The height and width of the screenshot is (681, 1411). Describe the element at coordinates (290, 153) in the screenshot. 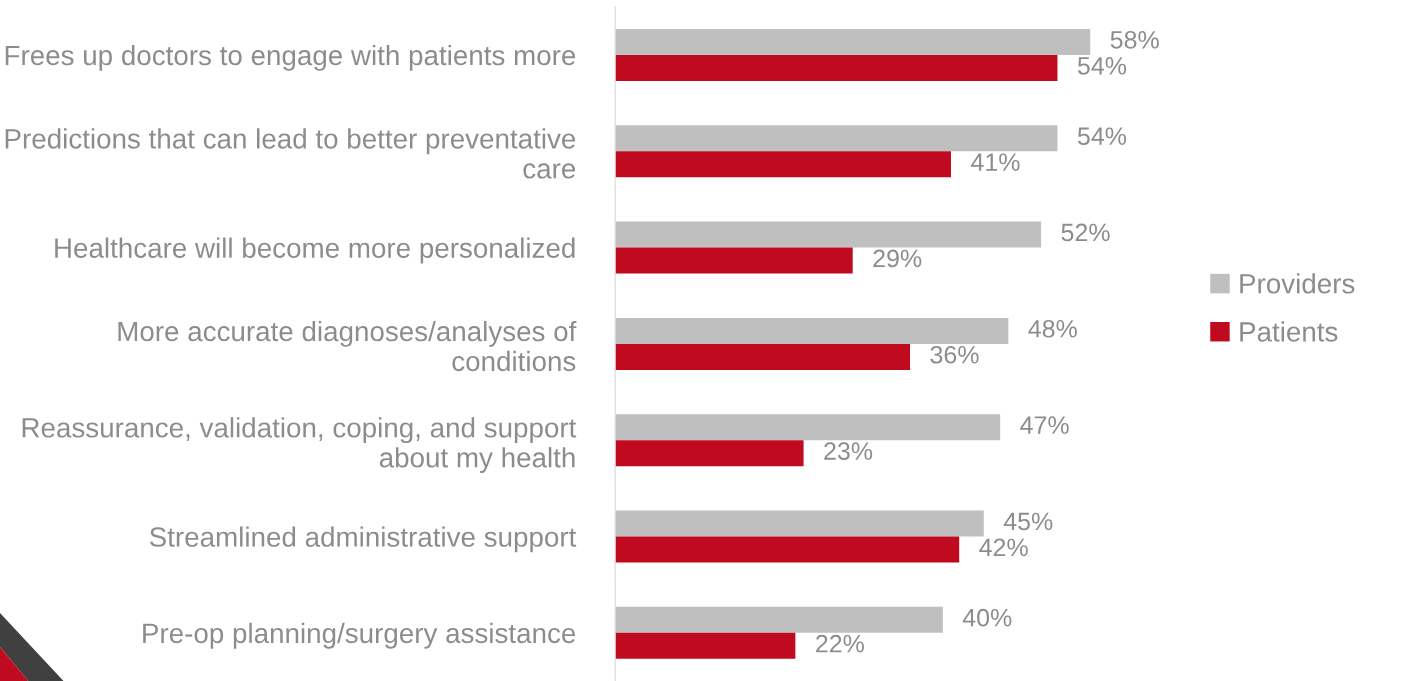

I see `y-tick-label: Predictions that can lead to better preventative care` at that location.